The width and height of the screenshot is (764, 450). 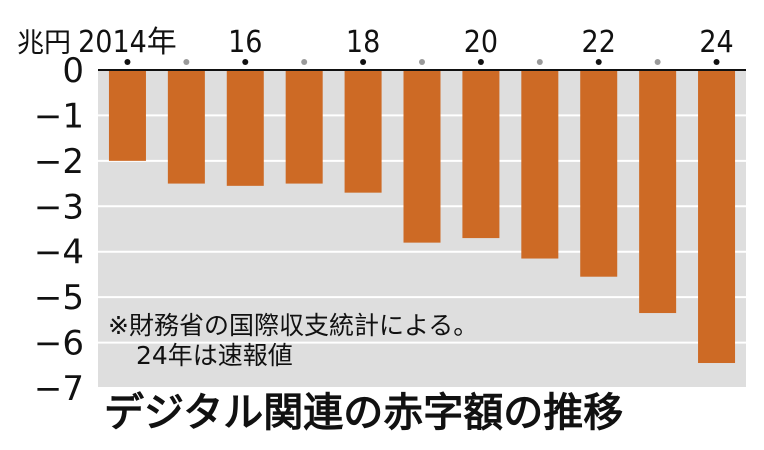 What do you see at coordinates (363, 131) in the screenshot?
I see `bar-2018` at bounding box center [363, 131].